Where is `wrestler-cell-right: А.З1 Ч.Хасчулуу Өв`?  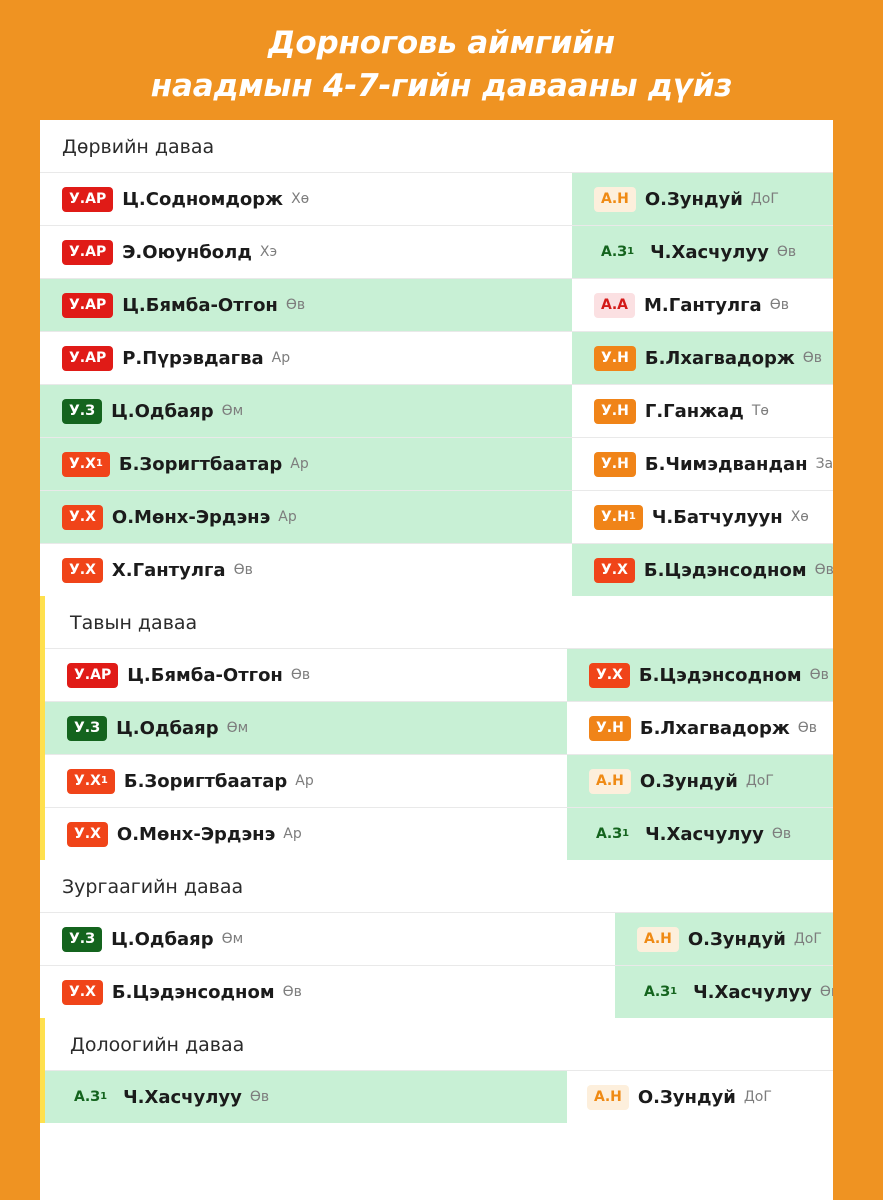 wrestler-cell-right: А.З1 Ч.Хасчулуу Өв is located at coordinates (724, 992).